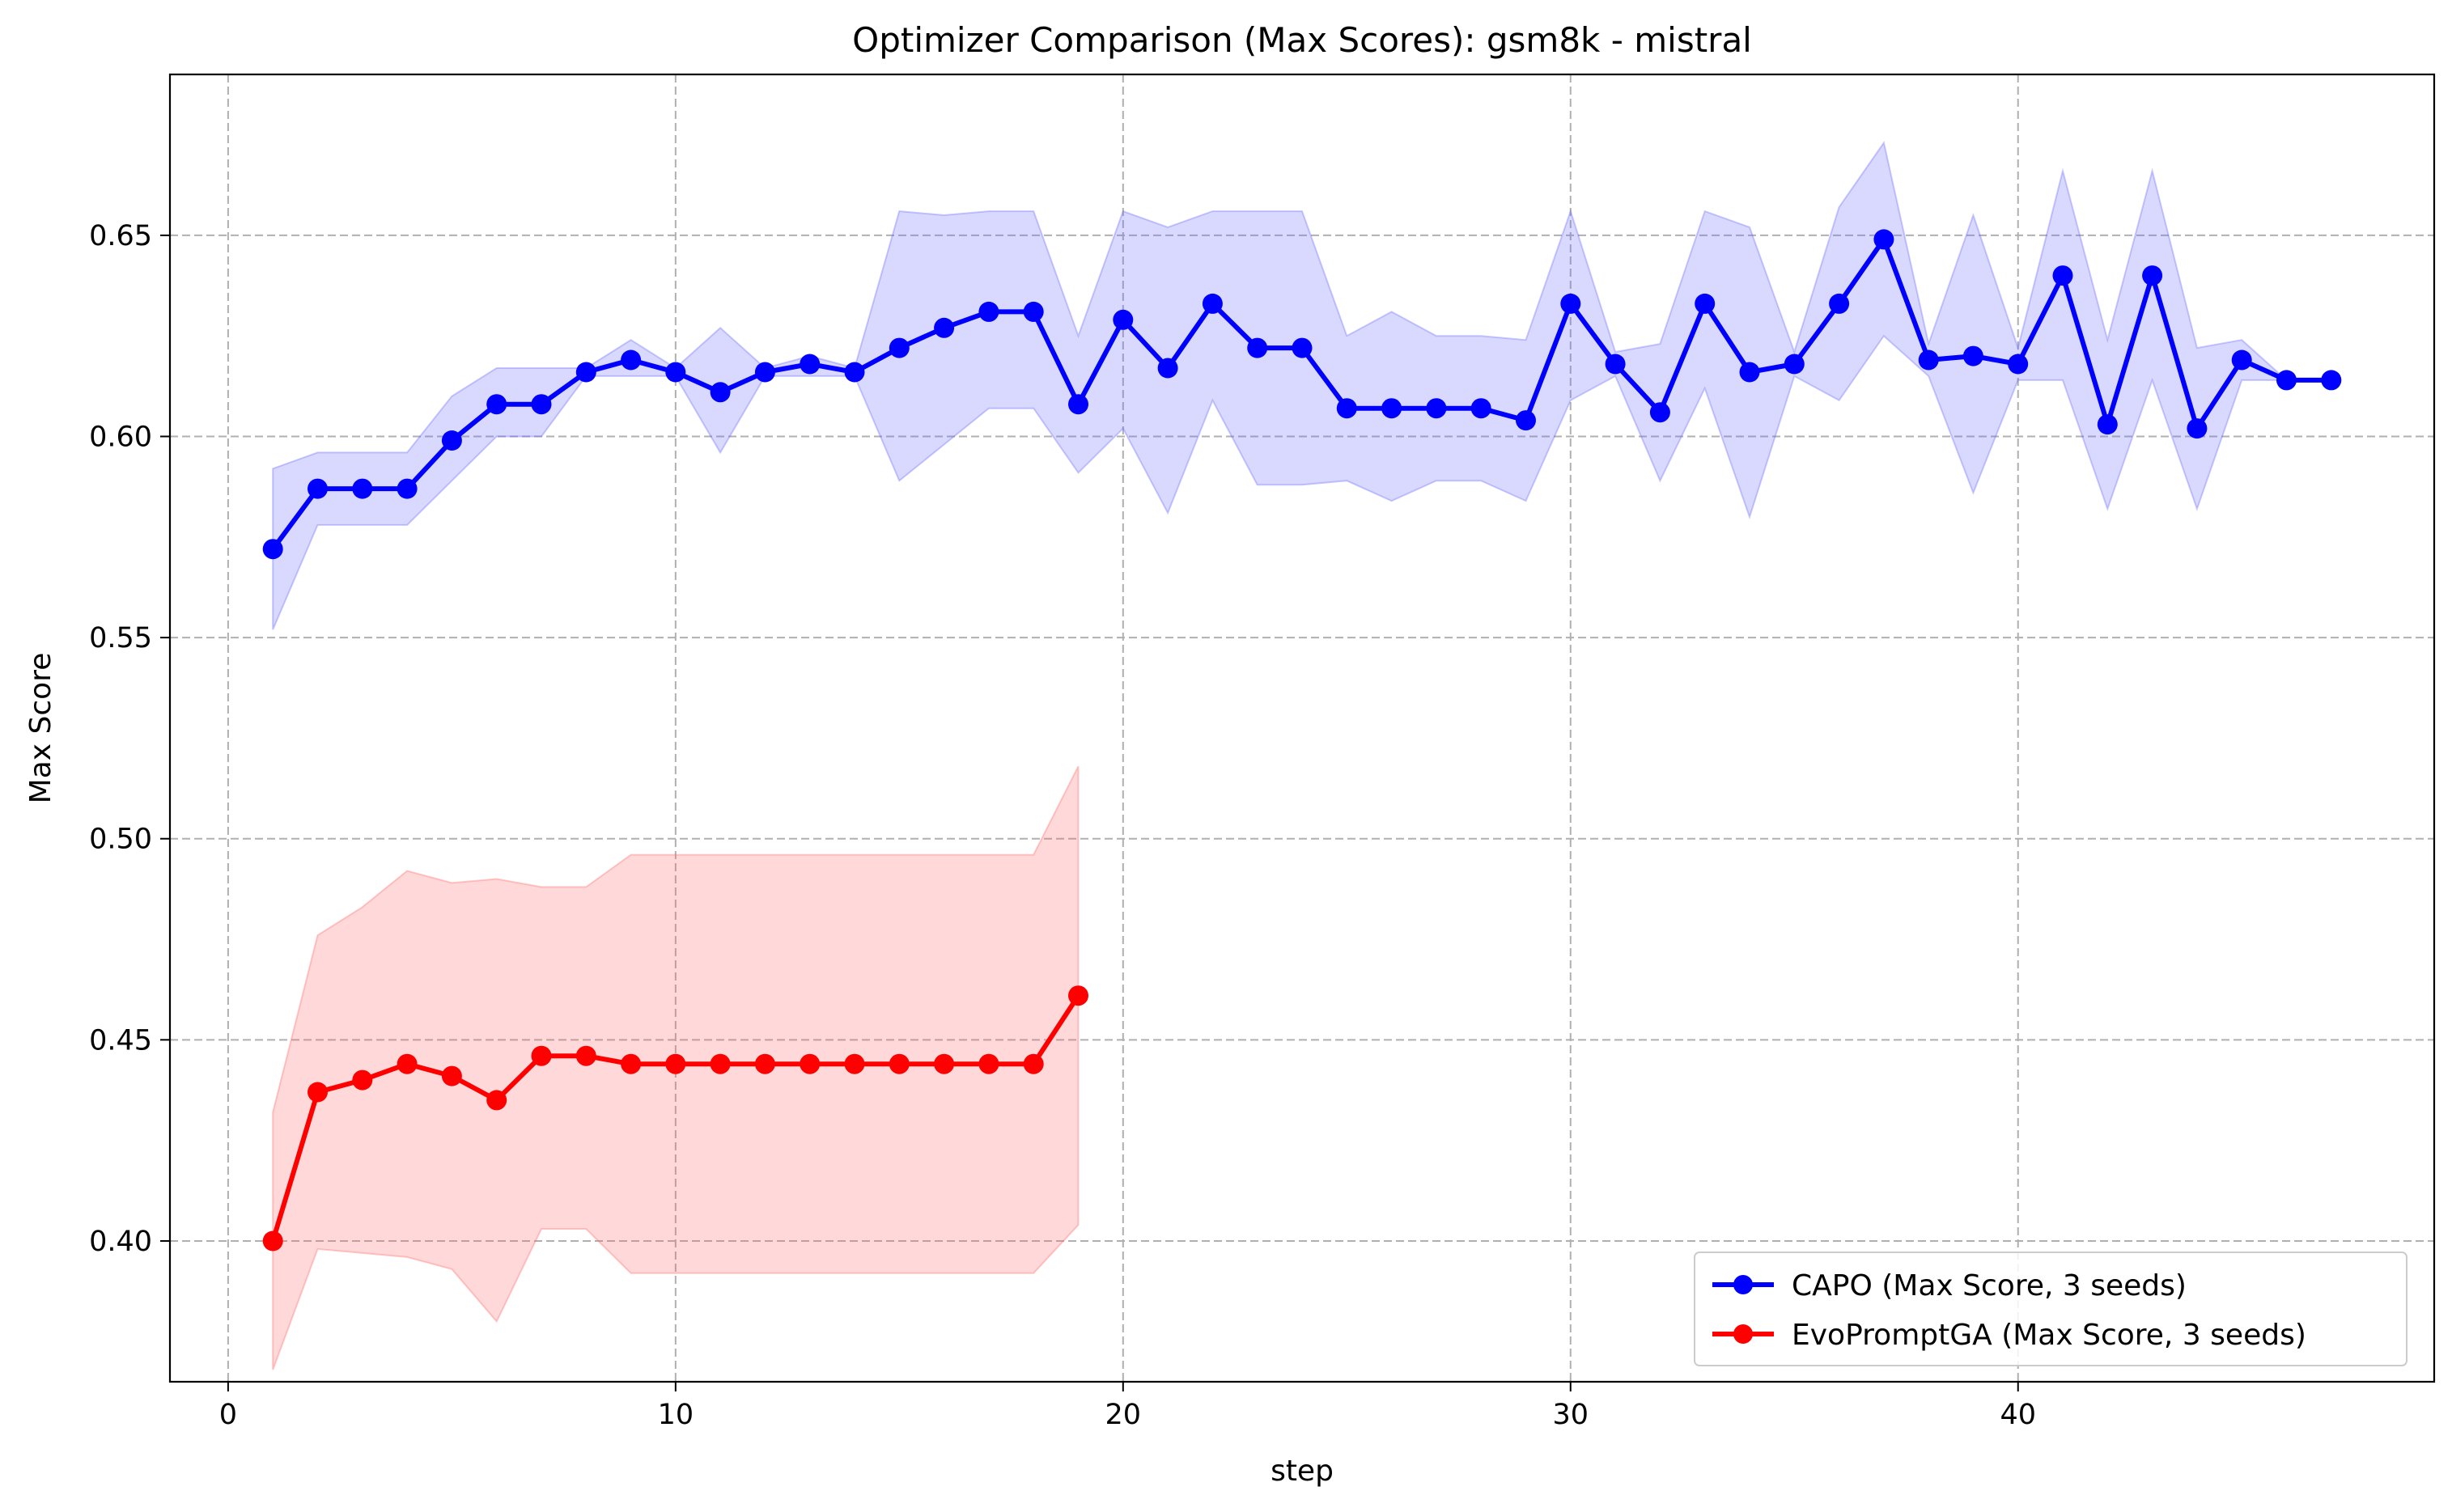 The width and height of the screenshot is (2452, 1512). Describe the element at coordinates (1990, 1285) in the screenshot. I see `legend-label-capo: CAPO (Max Score, 3 seeds)` at that location.